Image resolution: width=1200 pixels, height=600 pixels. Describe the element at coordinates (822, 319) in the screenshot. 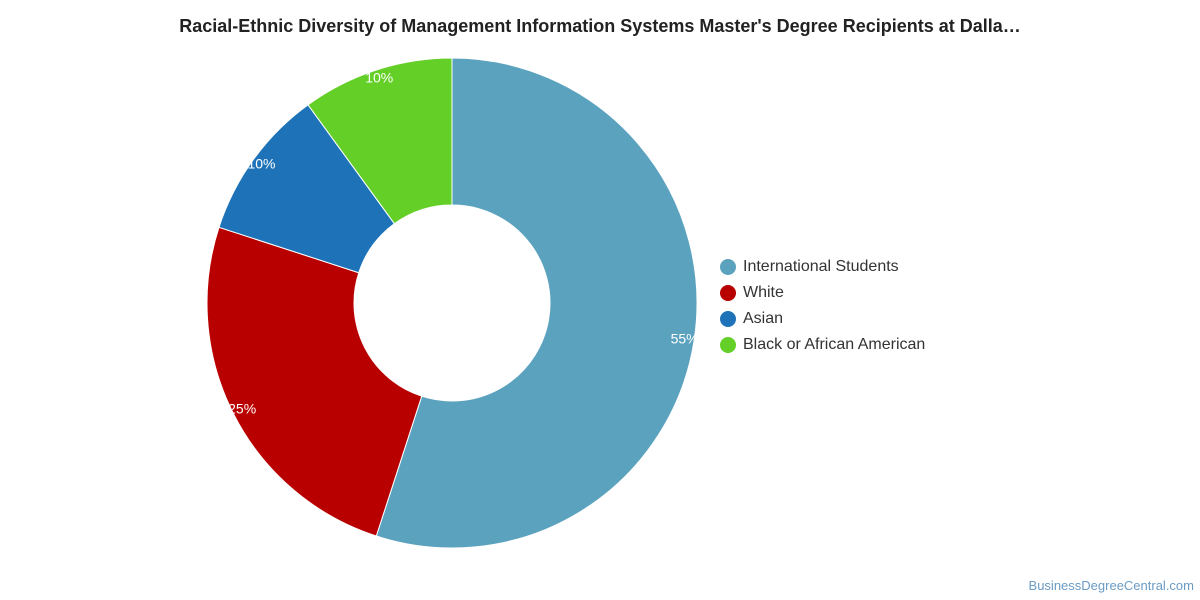

I see `legend-item: Asian` at that location.